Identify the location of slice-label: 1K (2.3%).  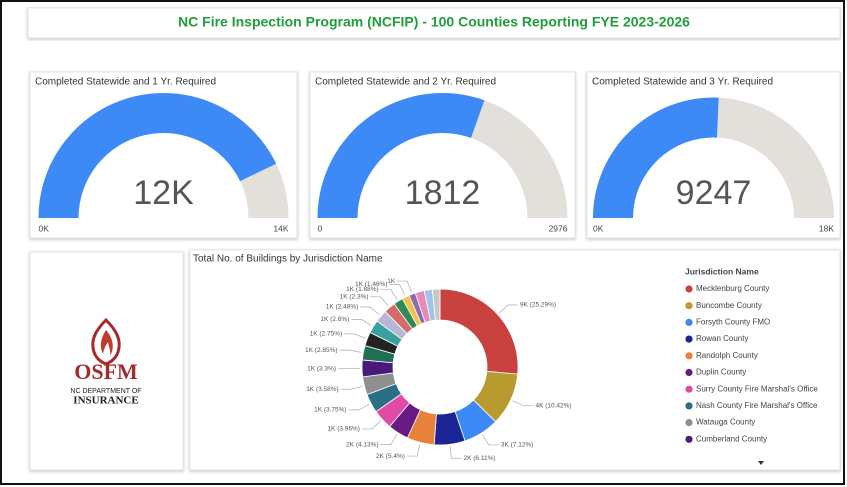
(354, 297).